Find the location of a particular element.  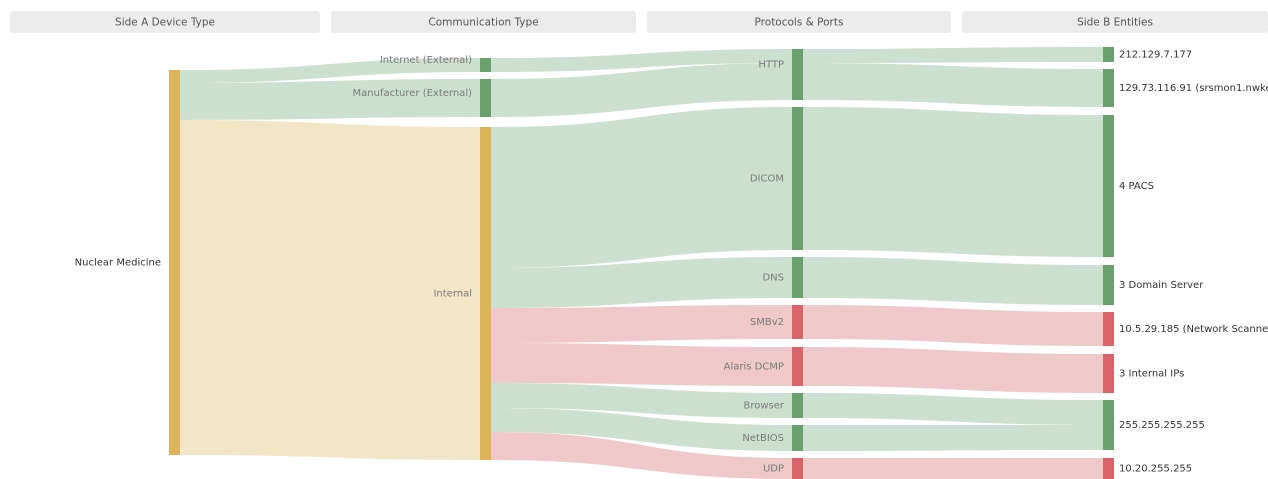

node-label: Nuclear Medicine is located at coordinates (118, 263).